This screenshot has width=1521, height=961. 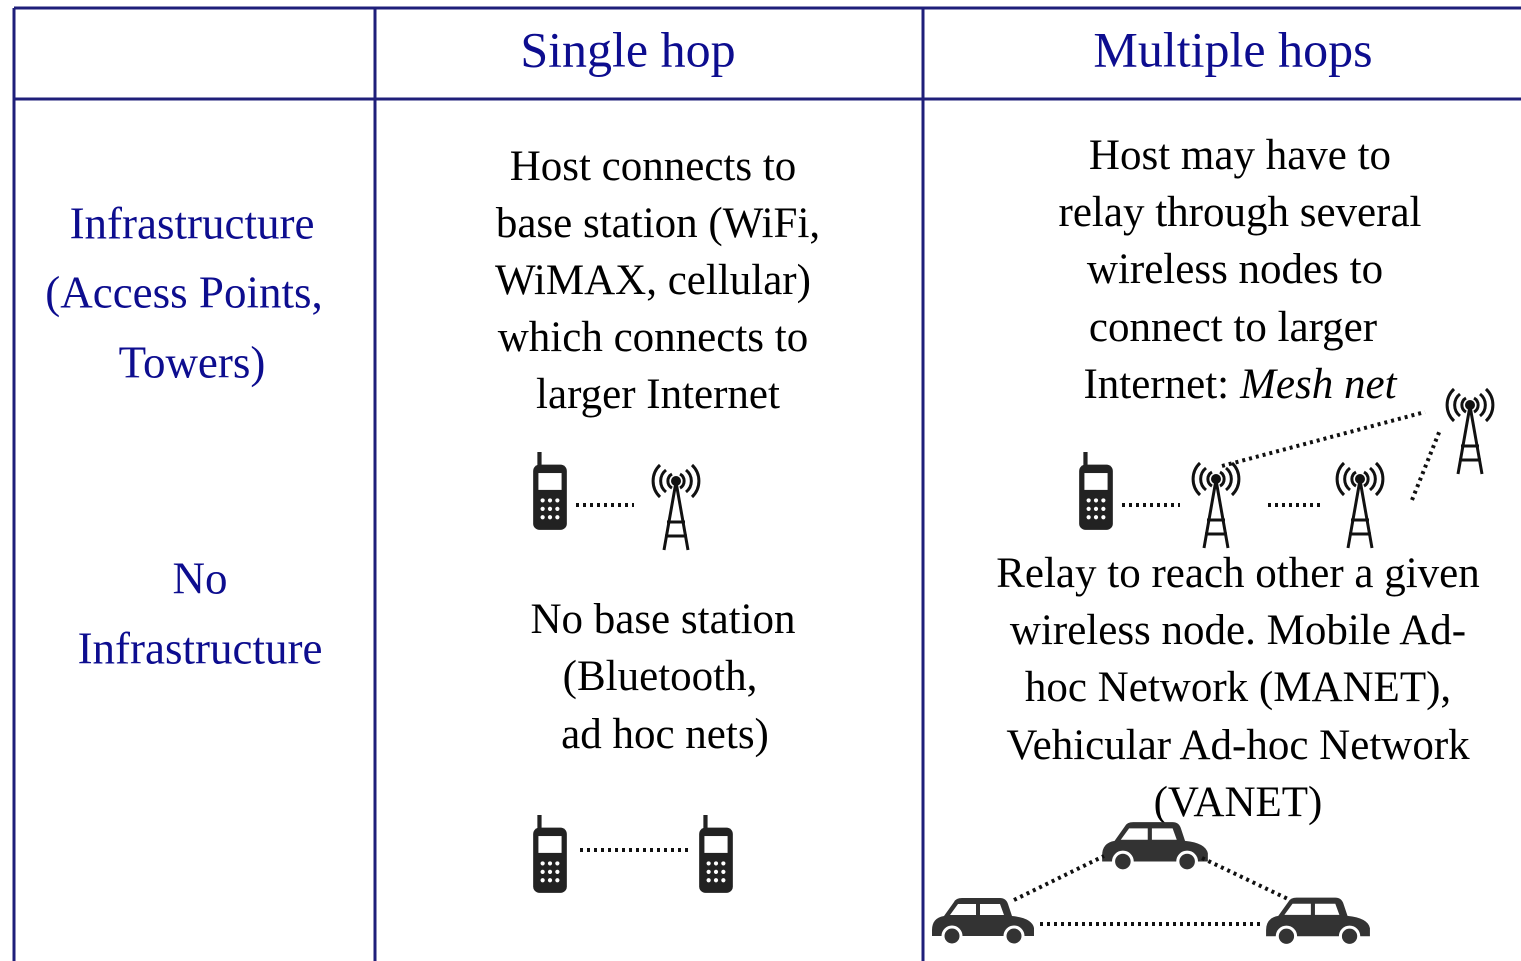 What do you see at coordinates (1238, 630) in the screenshot?
I see `cell-text: wireless node. Mobile Ad-` at bounding box center [1238, 630].